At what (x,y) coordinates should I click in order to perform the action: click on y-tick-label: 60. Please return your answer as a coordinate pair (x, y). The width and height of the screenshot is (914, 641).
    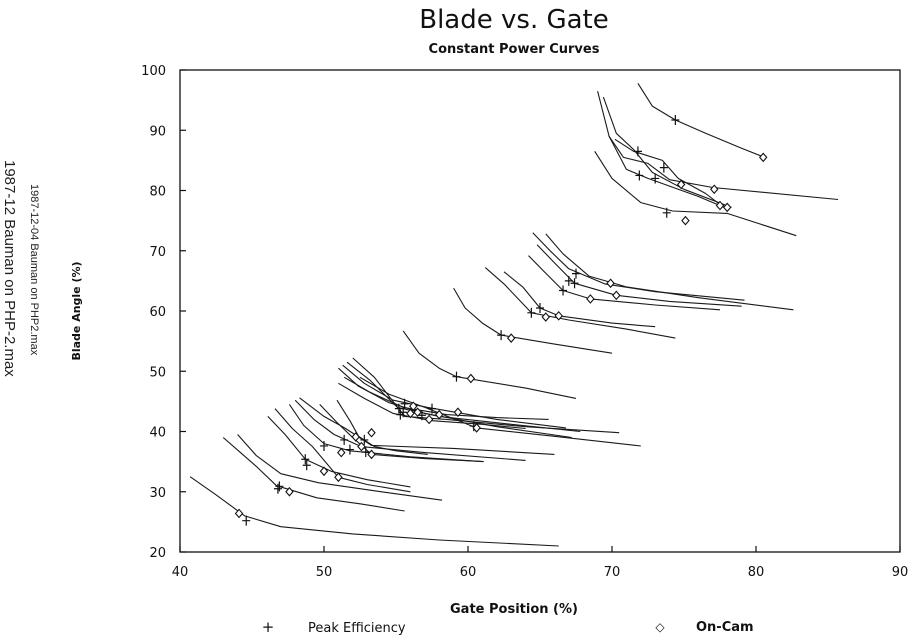
    Looking at the image, I should click on (157, 312).